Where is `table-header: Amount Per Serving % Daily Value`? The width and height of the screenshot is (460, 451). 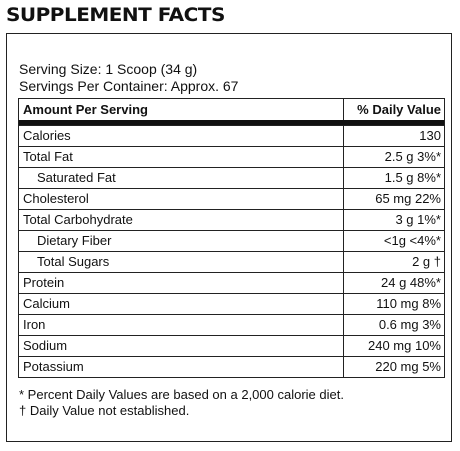 table-header: Amount Per Serving % Daily Value is located at coordinates (231, 112).